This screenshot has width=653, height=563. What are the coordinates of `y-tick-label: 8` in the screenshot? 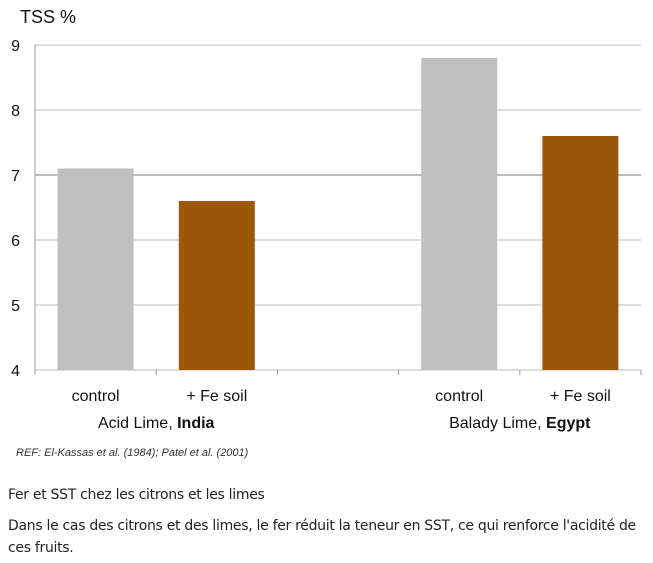 It's located at (15, 111).